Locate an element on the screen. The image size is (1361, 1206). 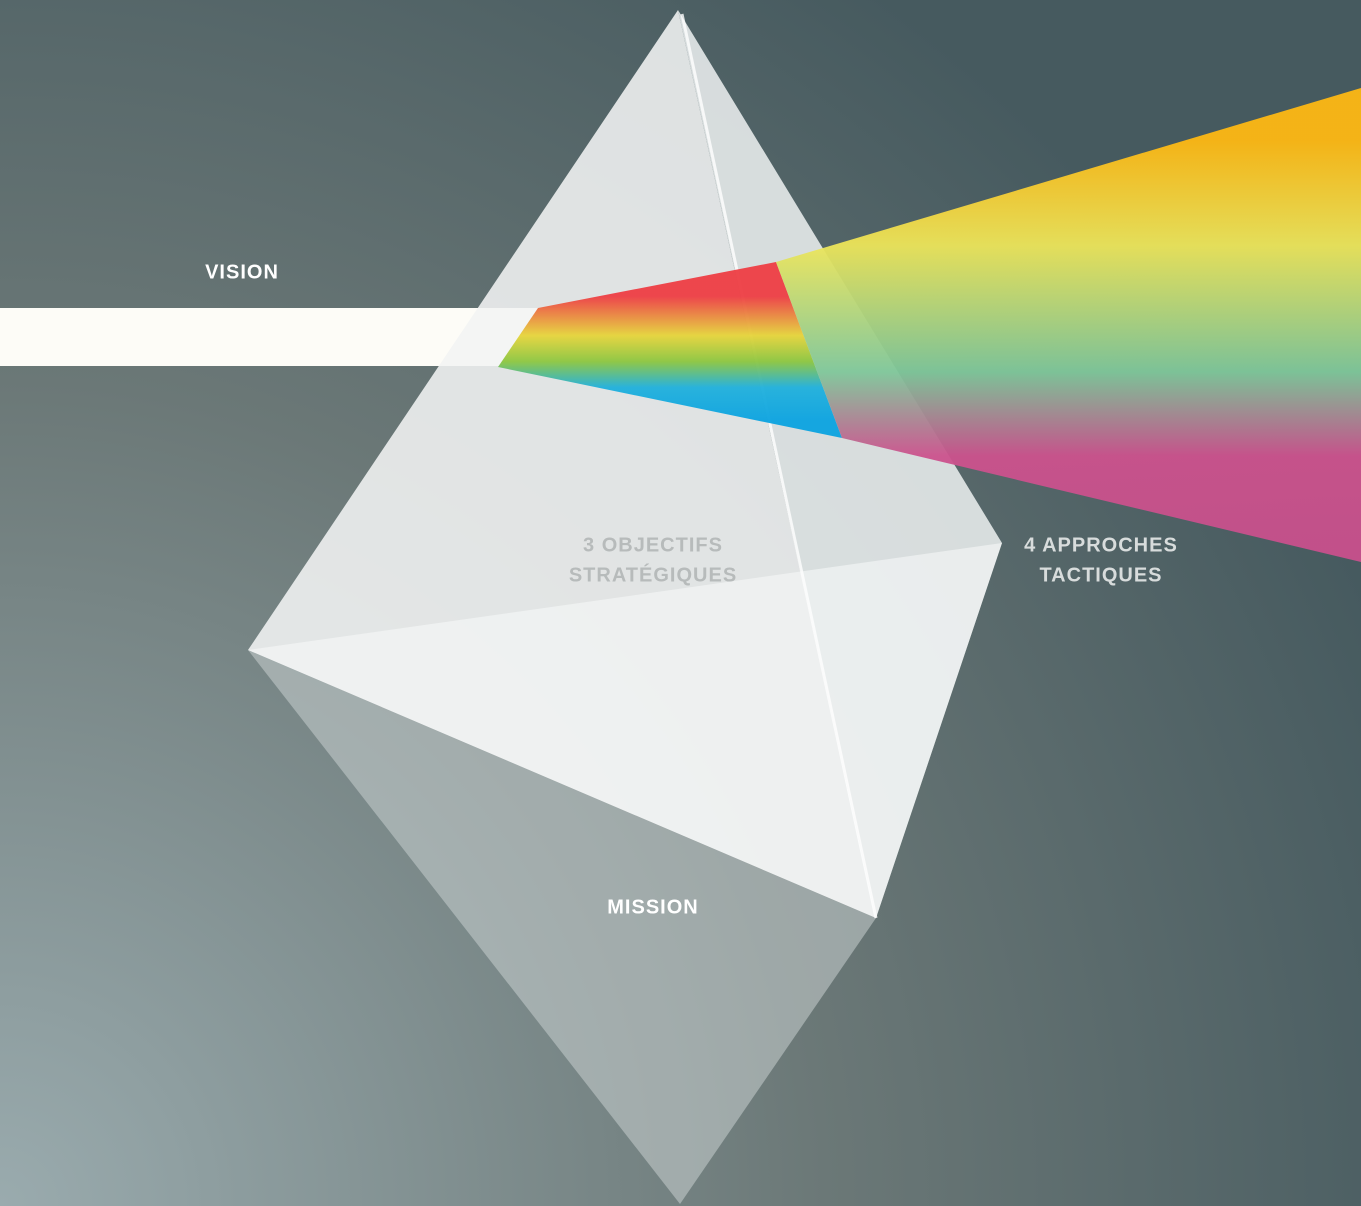
inner-spectrum is located at coordinates (670, 350).